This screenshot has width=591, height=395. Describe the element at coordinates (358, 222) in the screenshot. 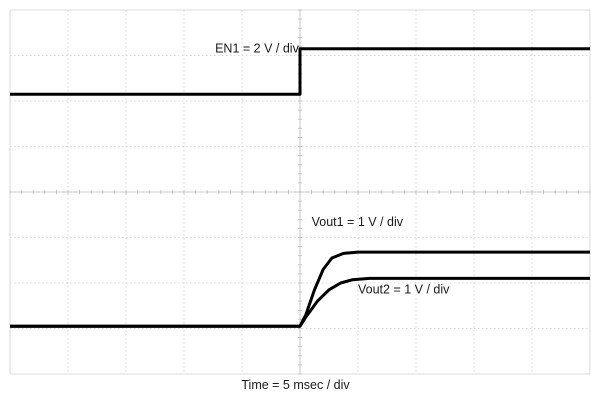

I see `label-vout1: Vout1 = 1 V / div` at that location.